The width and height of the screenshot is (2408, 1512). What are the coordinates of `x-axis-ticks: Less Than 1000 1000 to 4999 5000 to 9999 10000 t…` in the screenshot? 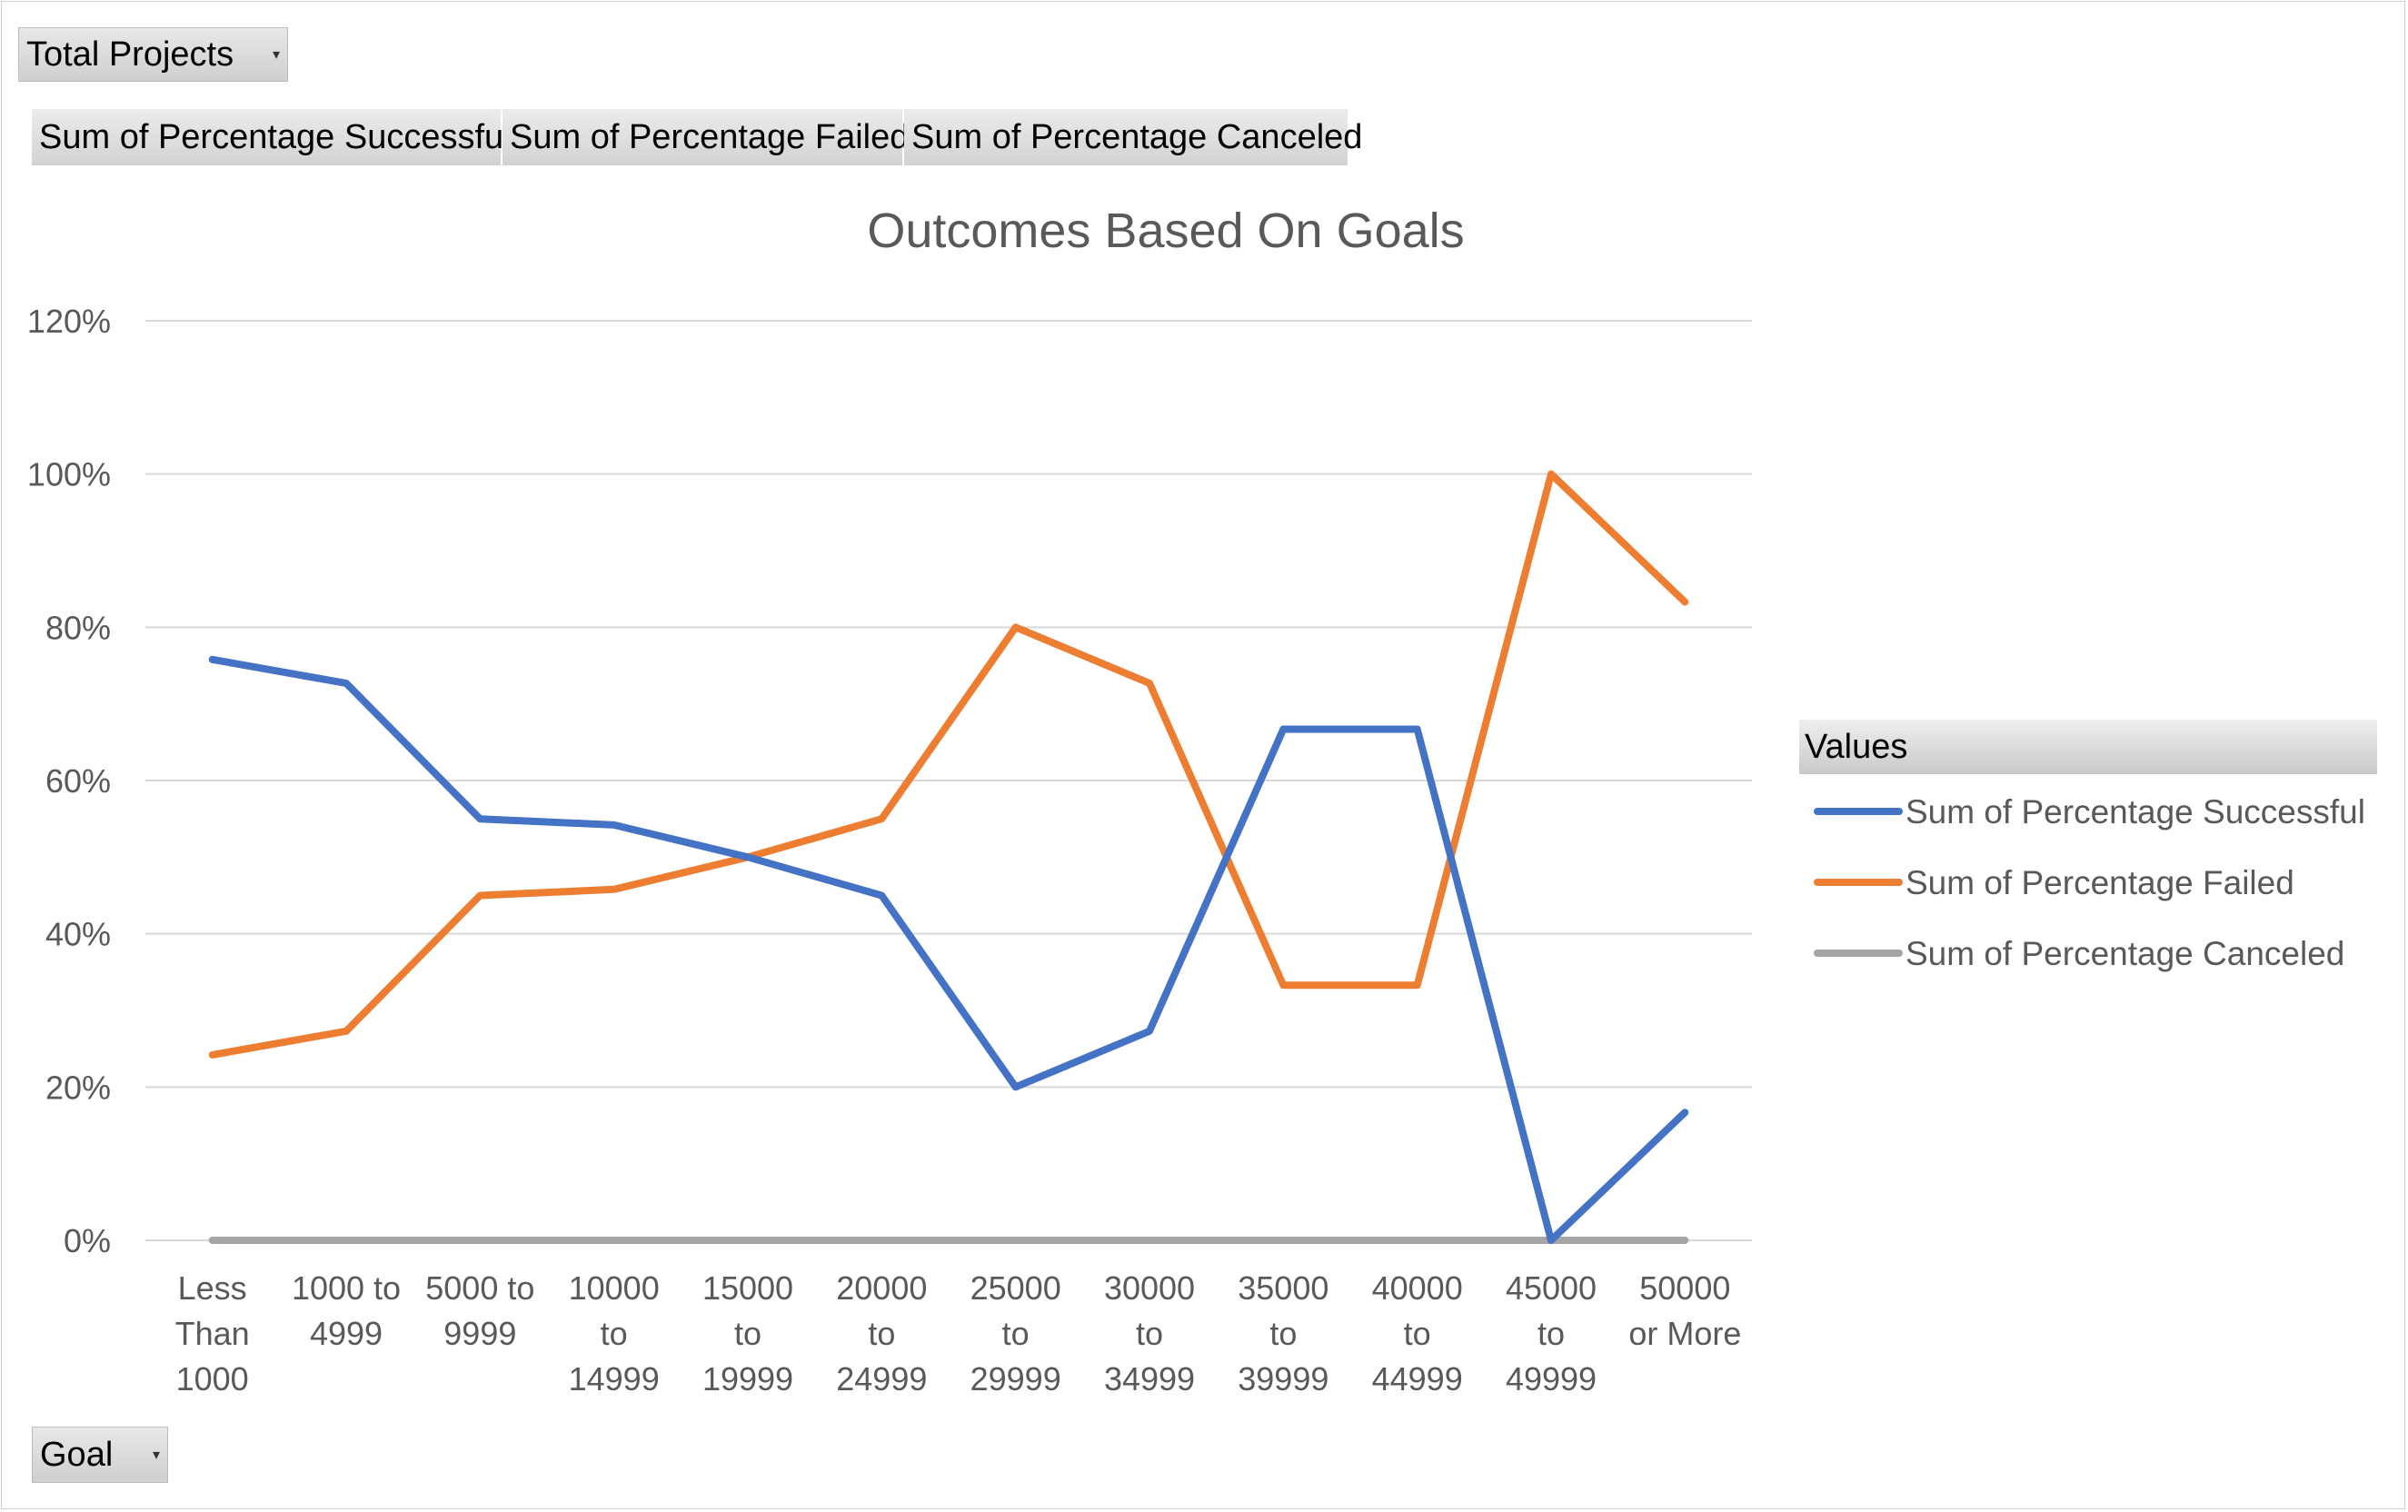 It's located at (958, 1333).